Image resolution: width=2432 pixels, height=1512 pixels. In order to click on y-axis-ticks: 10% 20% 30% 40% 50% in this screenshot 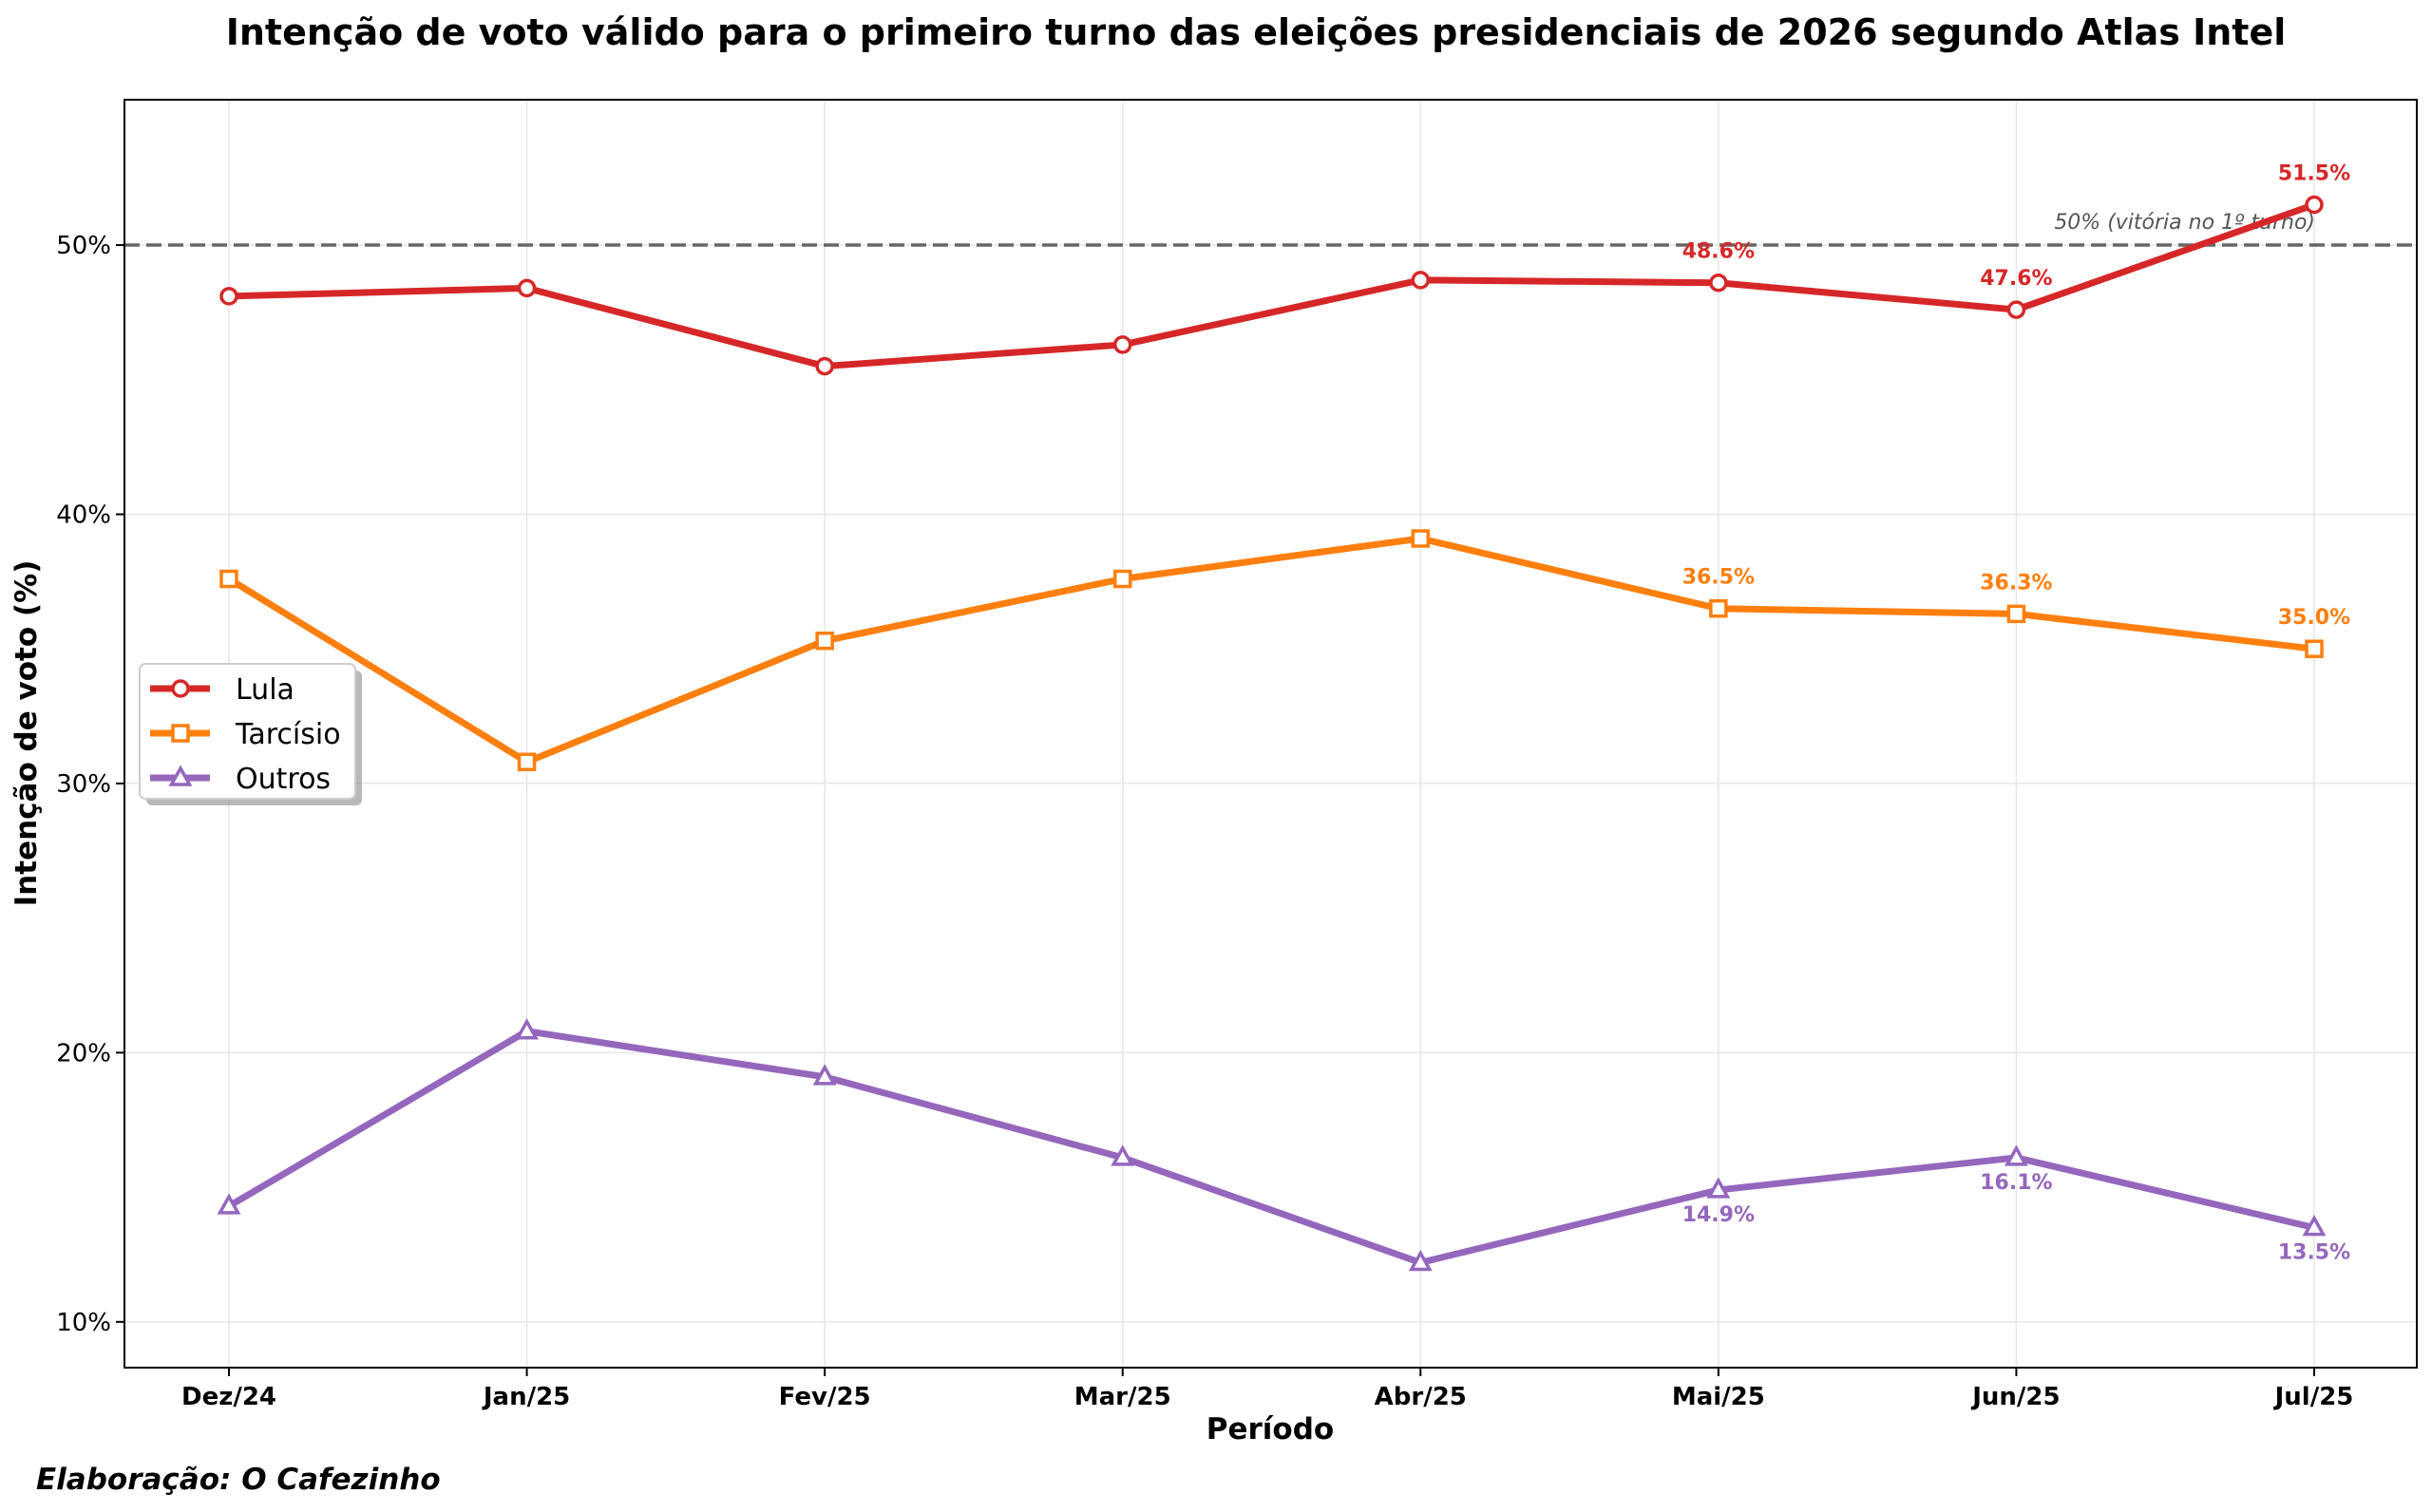, I will do `click(90, 785)`.